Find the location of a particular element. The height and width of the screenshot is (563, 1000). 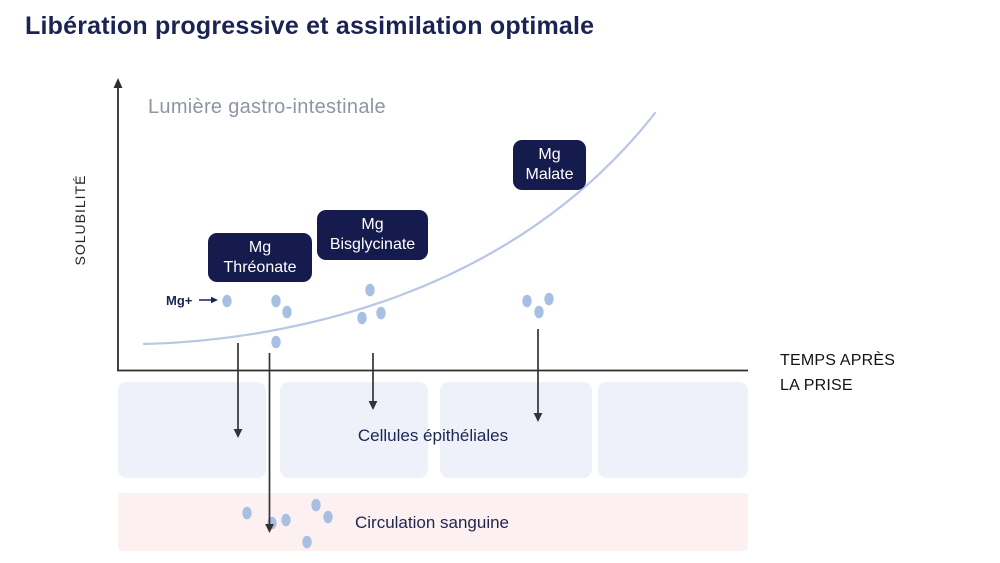

x-axis-label: TEMPS APRÈS LA PRISE is located at coordinates (837, 374).